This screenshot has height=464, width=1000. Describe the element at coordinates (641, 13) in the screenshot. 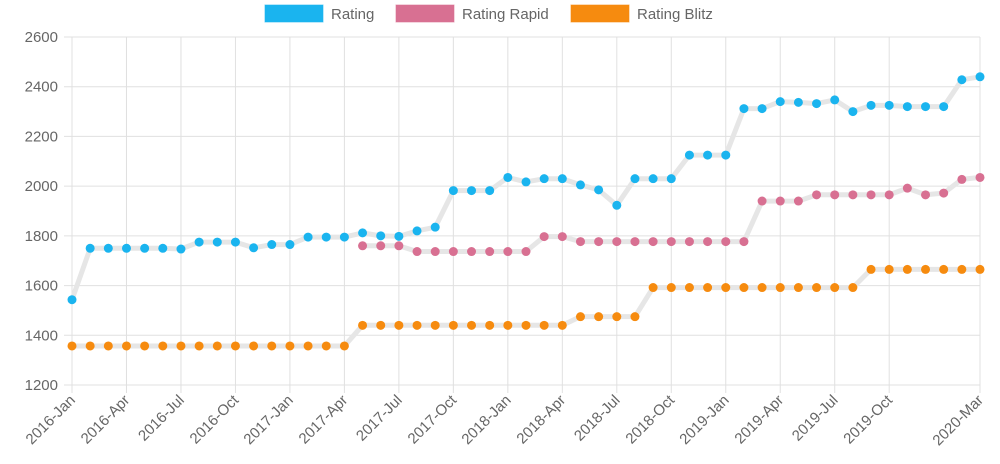

I see `legend-item-rating-blitz: Rating Blitz` at that location.